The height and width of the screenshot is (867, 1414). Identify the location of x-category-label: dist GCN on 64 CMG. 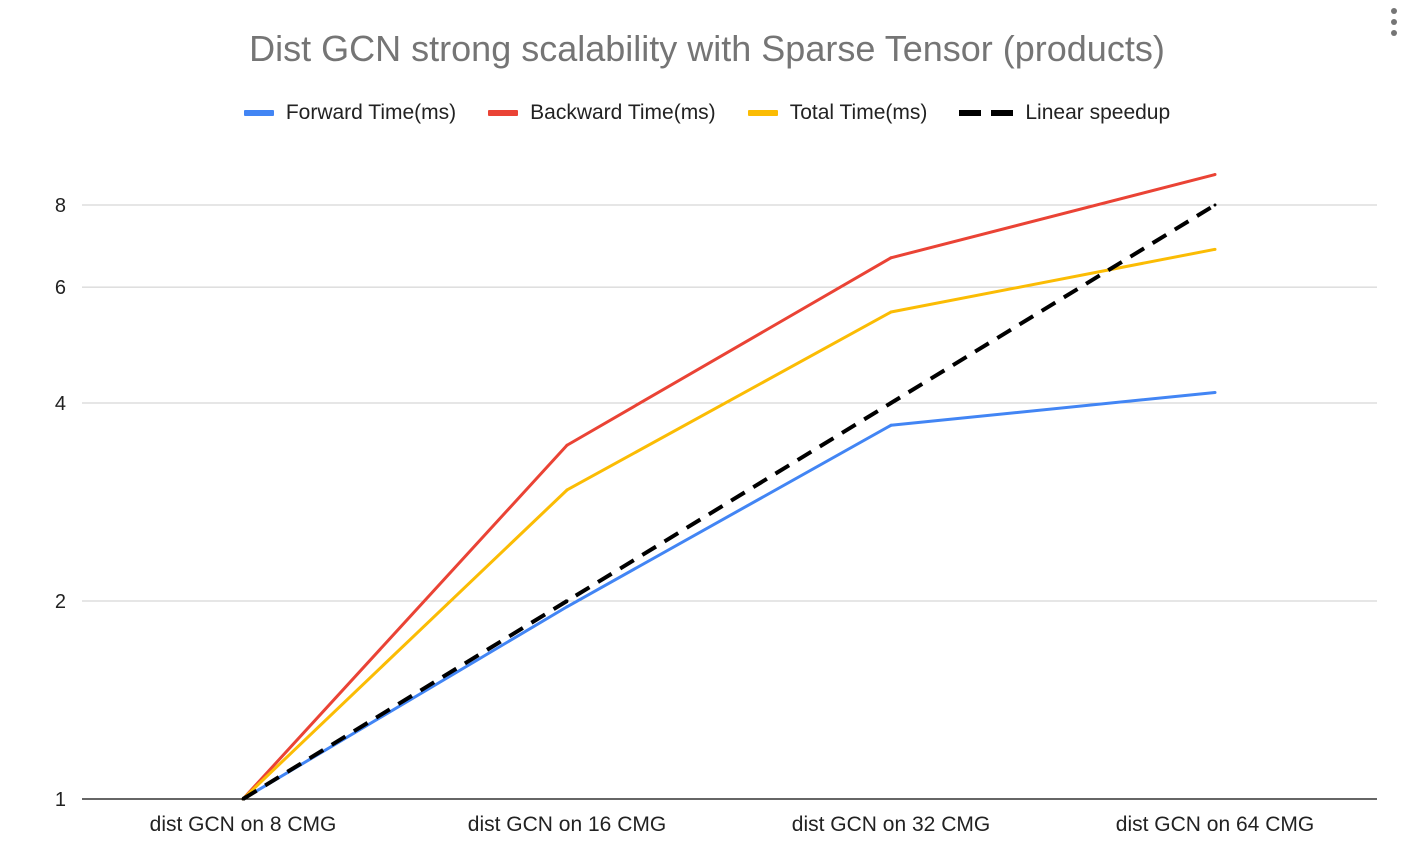
(1215, 824).